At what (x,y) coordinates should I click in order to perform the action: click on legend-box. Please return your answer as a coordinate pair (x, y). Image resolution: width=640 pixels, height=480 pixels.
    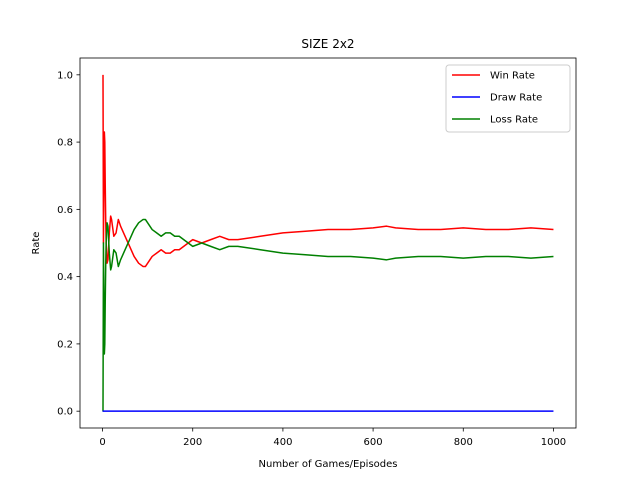
    Looking at the image, I should click on (508, 98).